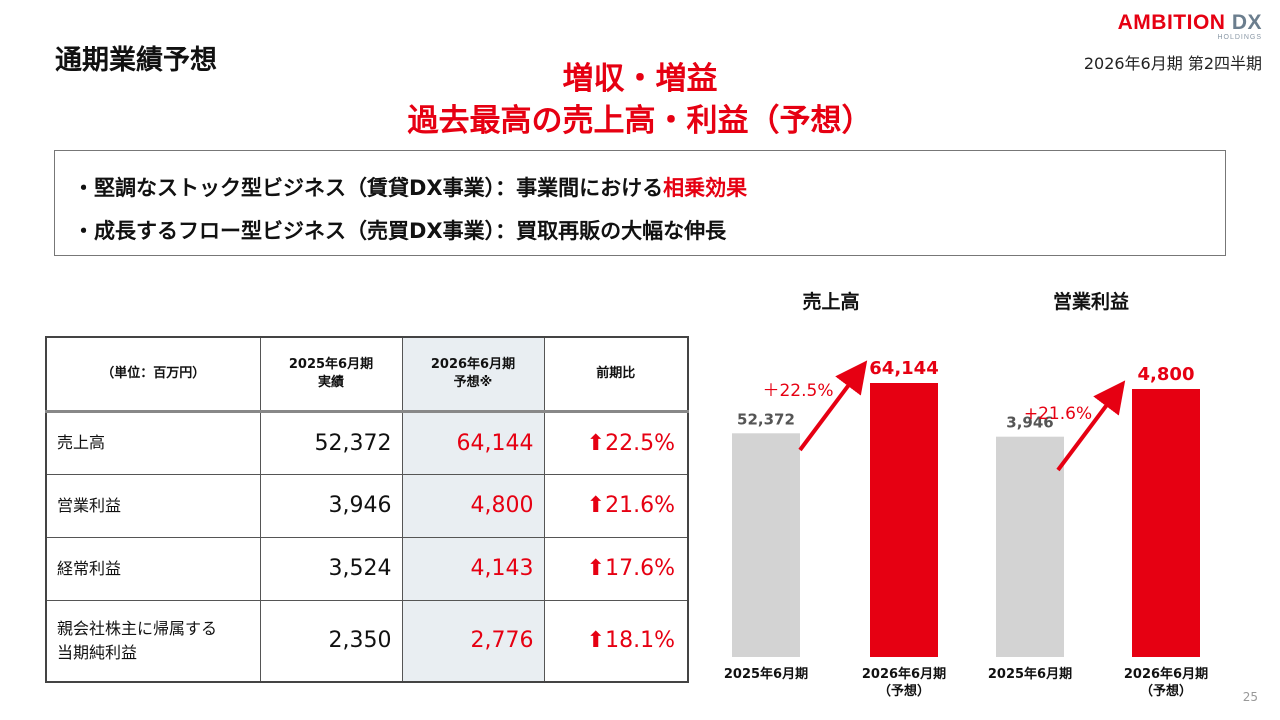 The width and height of the screenshot is (1280, 720). Describe the element at coordinates (616, 442) in the screenshot. I see `change-value: ⬆22.5%` at that location.